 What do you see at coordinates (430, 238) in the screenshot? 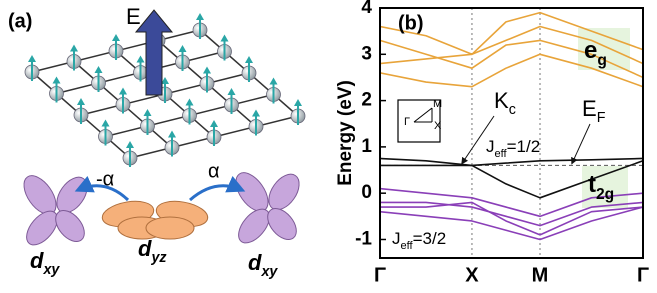
I see `annotation-rest: =3/2` at bounding box center [430, 238].